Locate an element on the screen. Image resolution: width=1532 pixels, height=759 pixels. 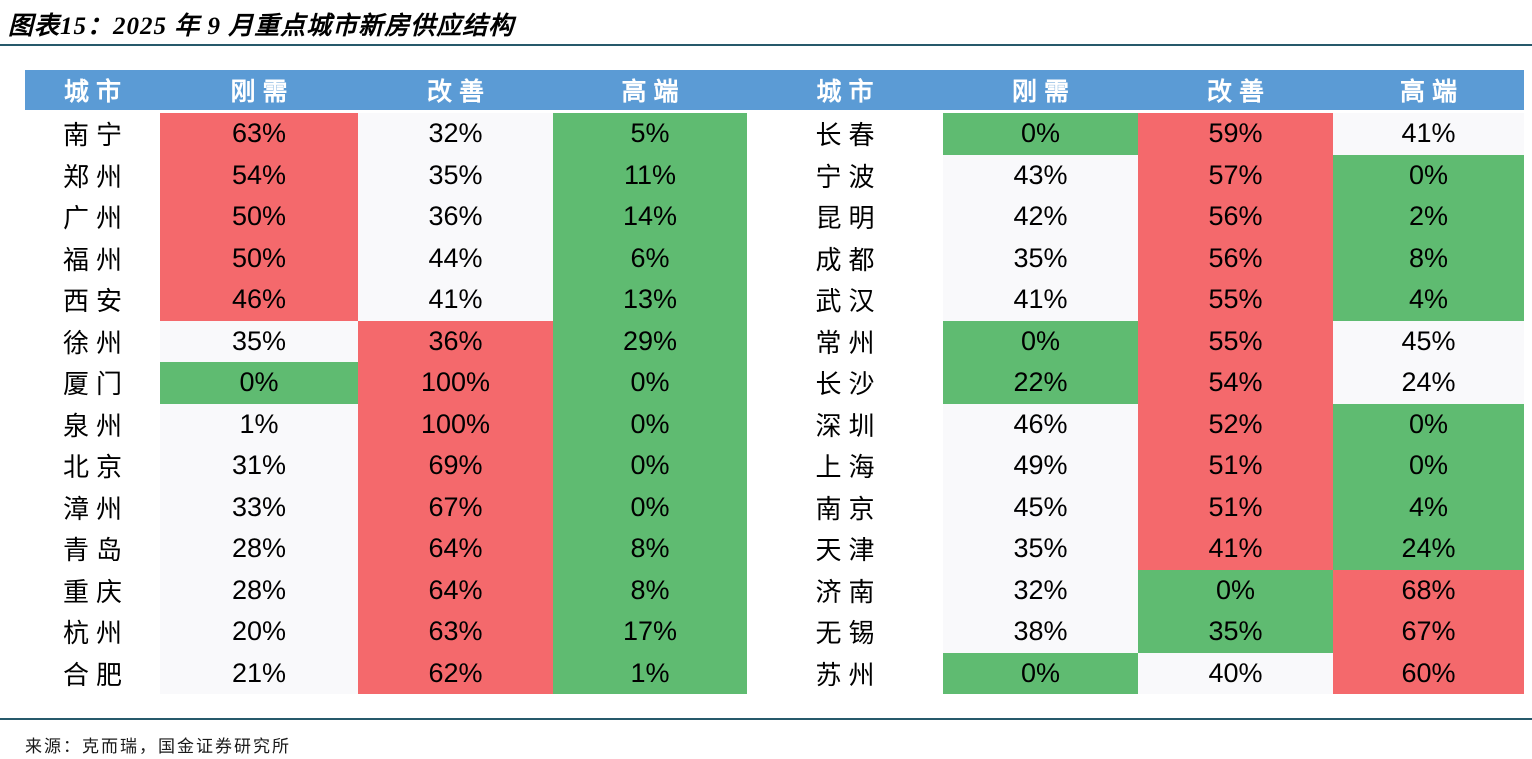
city-cell: 济南 is located at coordinates (845, 590).